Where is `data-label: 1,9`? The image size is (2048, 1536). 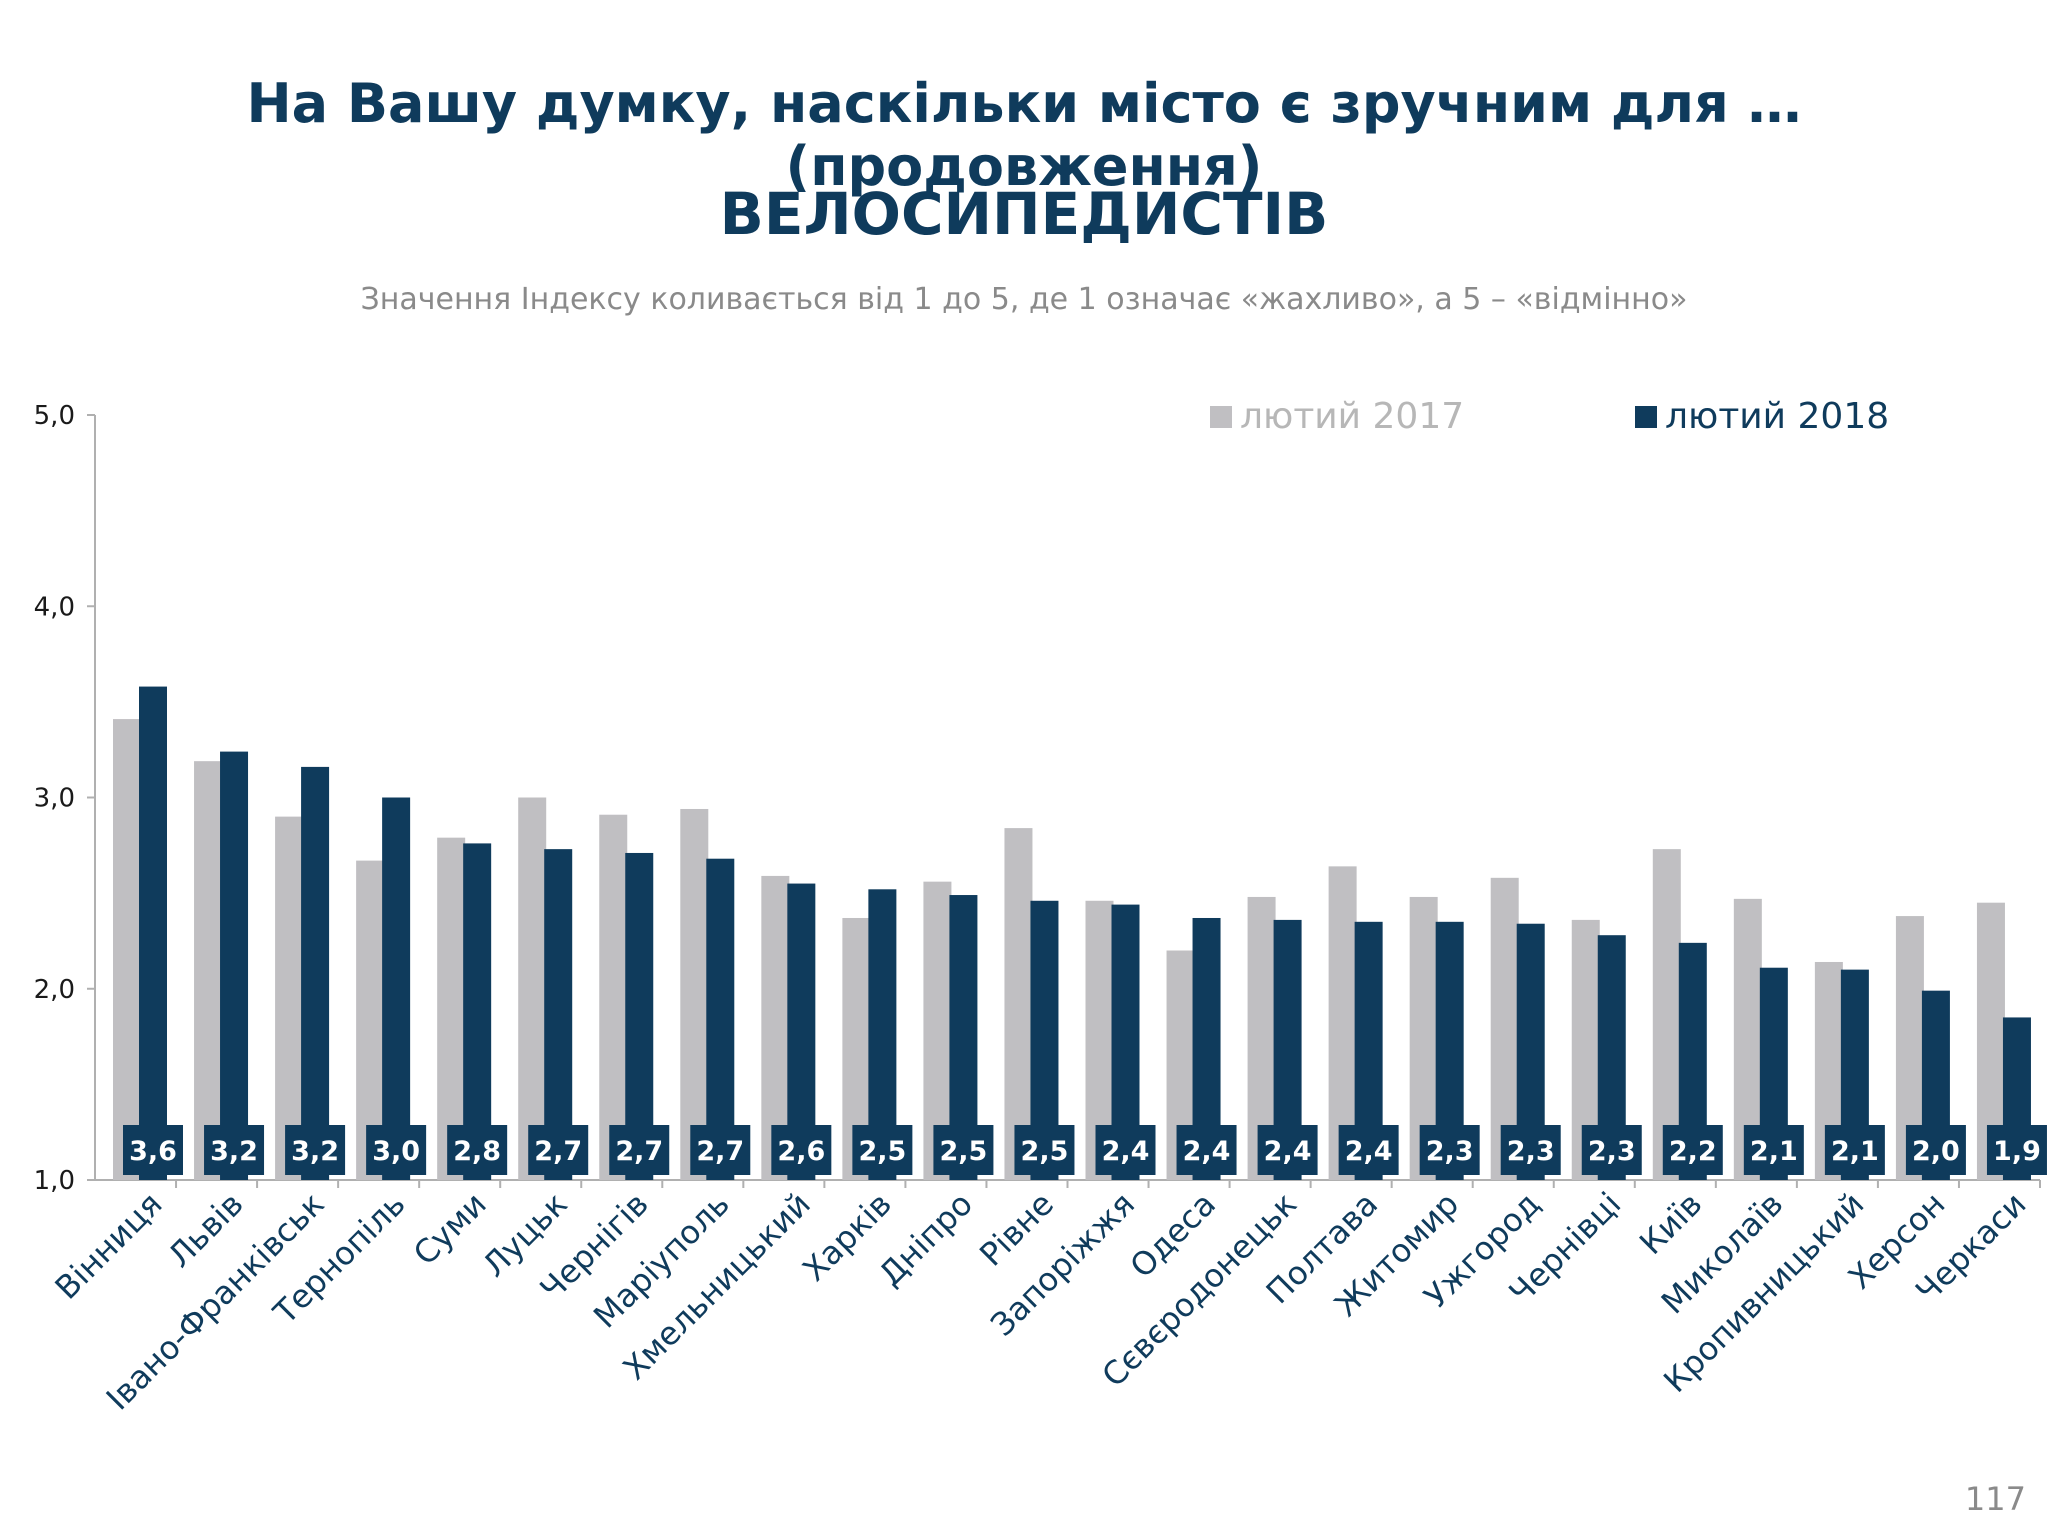 data-label: 1,9 is located at coordinates (2017, 1151).